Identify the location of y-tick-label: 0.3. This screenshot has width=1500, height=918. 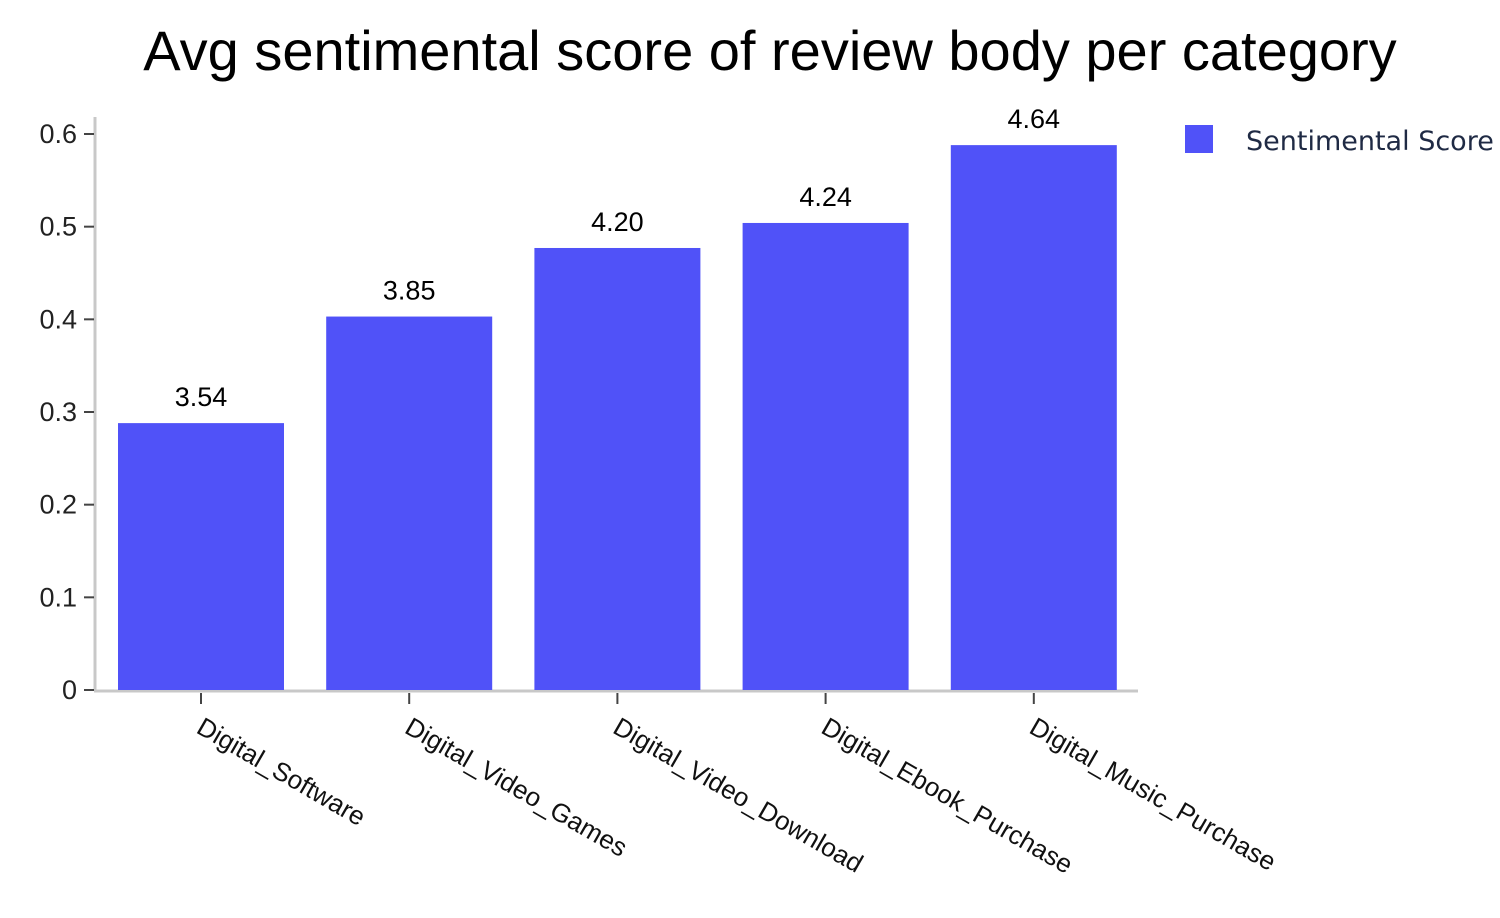
(58, 412).